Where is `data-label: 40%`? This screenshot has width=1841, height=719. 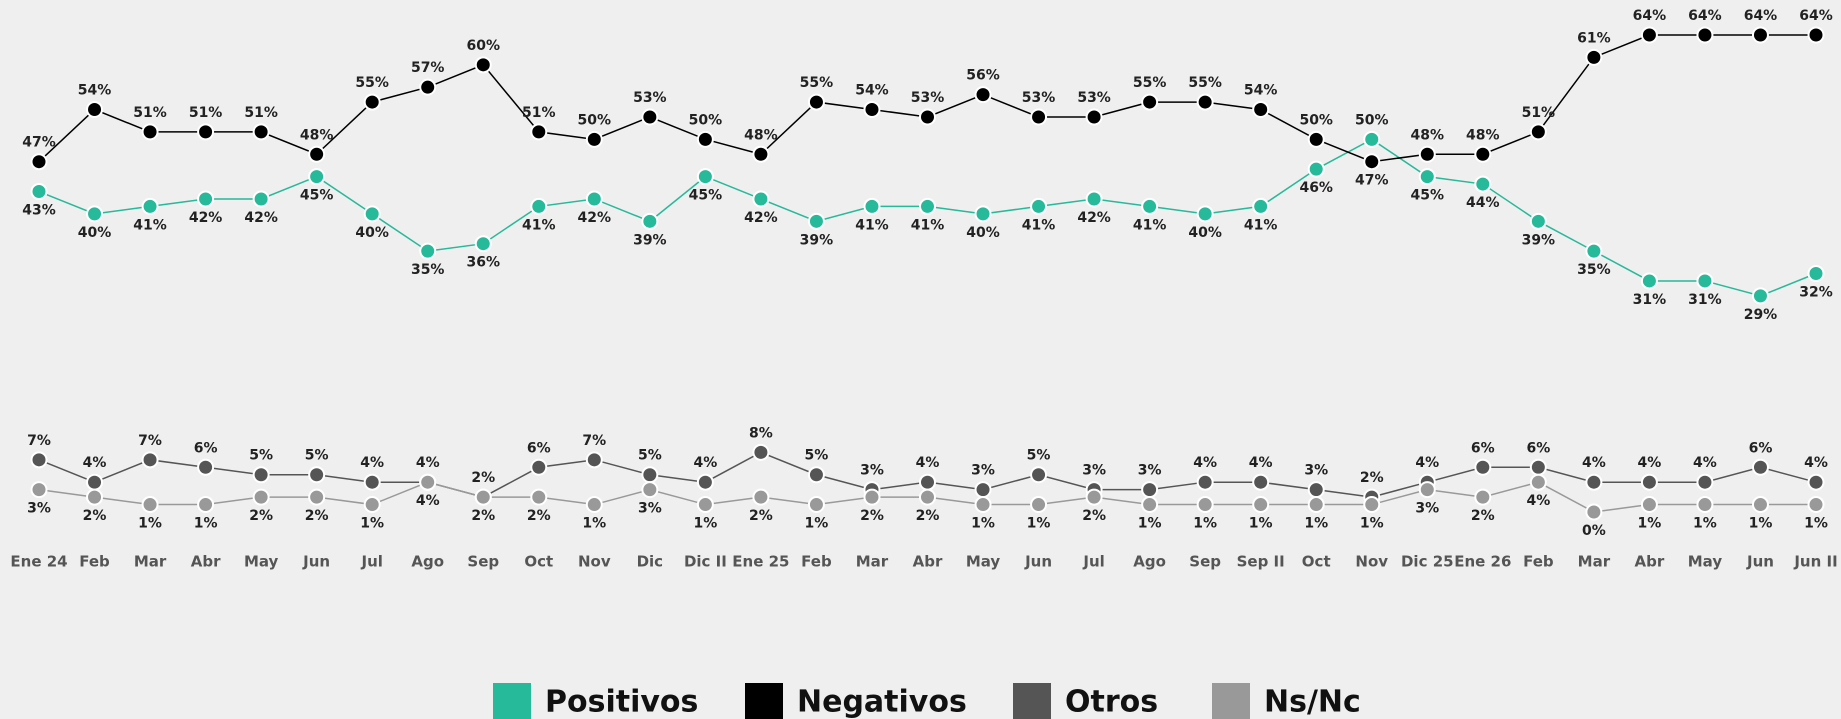
data-label: 40% is located at coordinates (1205, 233).